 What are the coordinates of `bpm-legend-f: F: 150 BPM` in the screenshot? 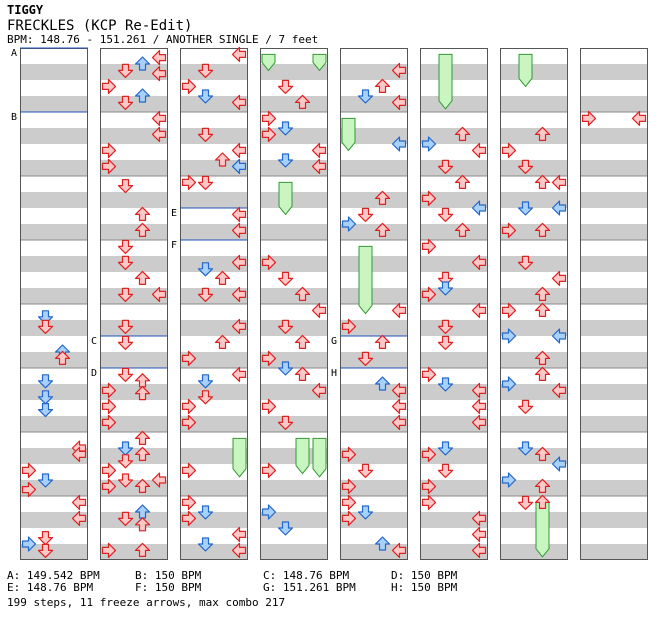 It's located at (168, 587).